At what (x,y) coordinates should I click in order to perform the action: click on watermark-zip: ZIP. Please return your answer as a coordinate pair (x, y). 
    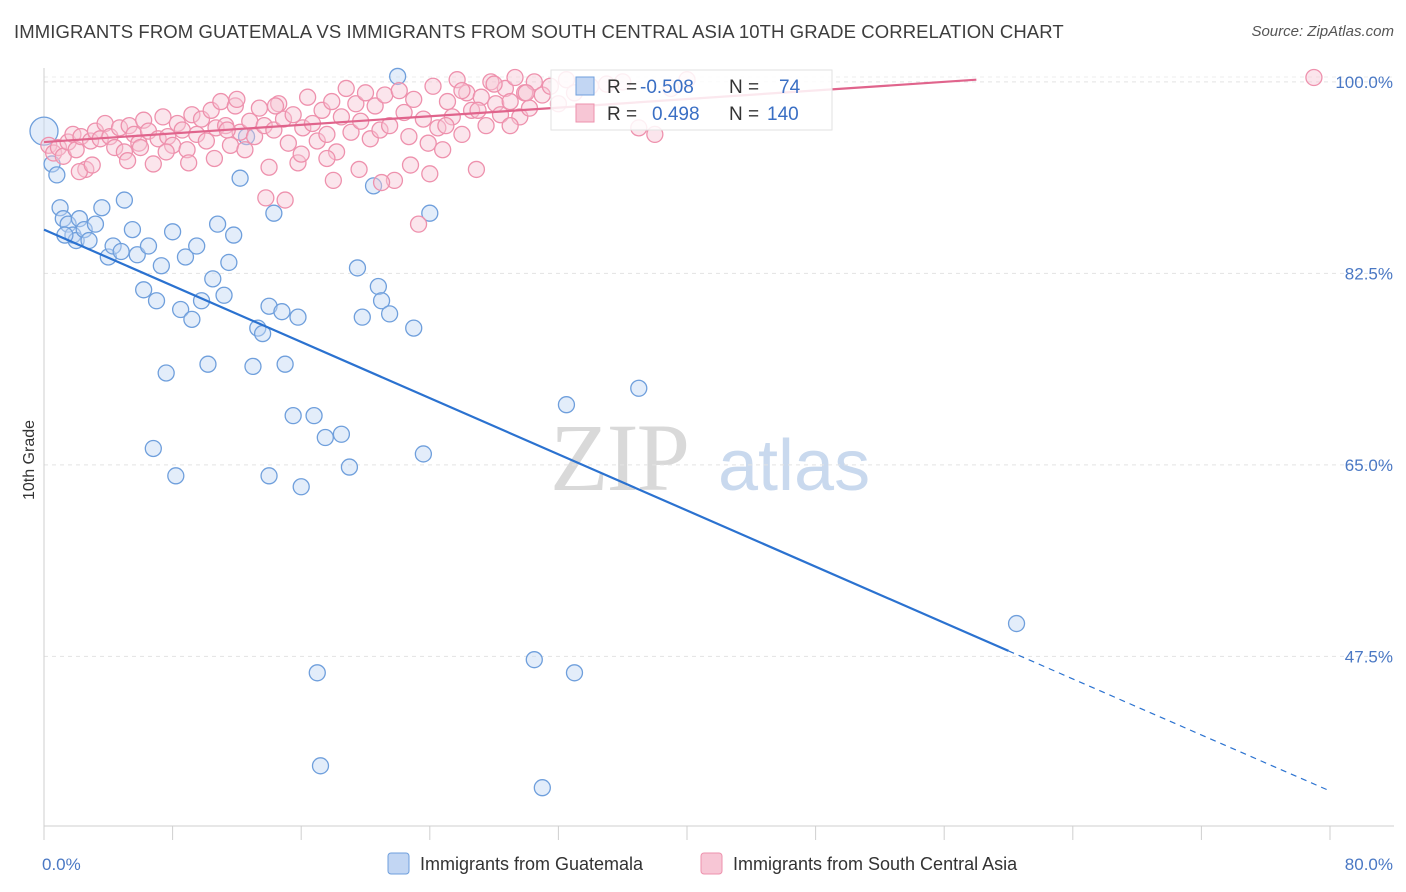
    Looking at the image, I should click on (619, 457).